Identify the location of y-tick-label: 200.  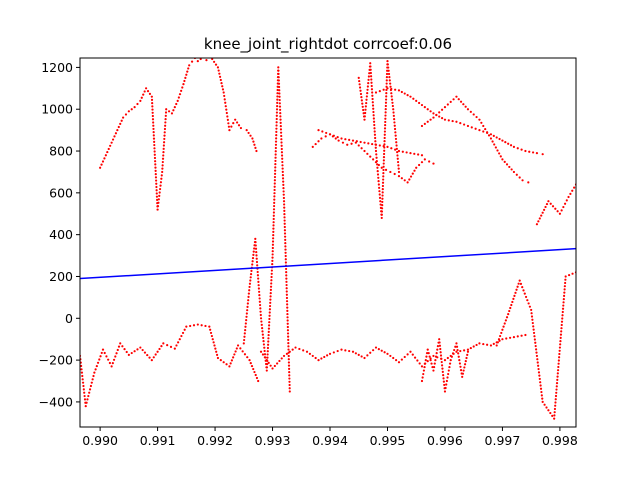
(61, 276).